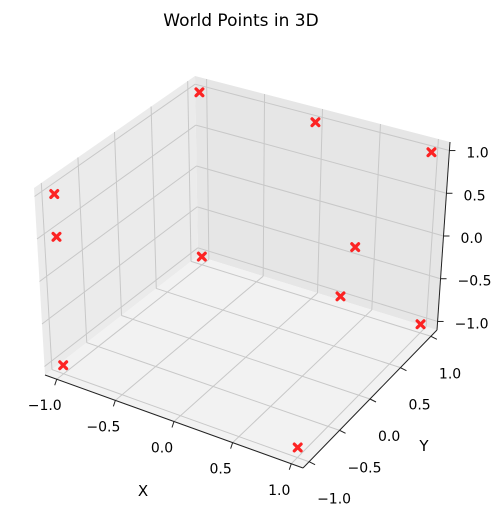 Image resolution: width=504 pixels, height=524 pixels. What do you see at coordinates (162, 449) in the screenshot?
I see `x-tick-label: 0.0` at bounding box center [162, 449].